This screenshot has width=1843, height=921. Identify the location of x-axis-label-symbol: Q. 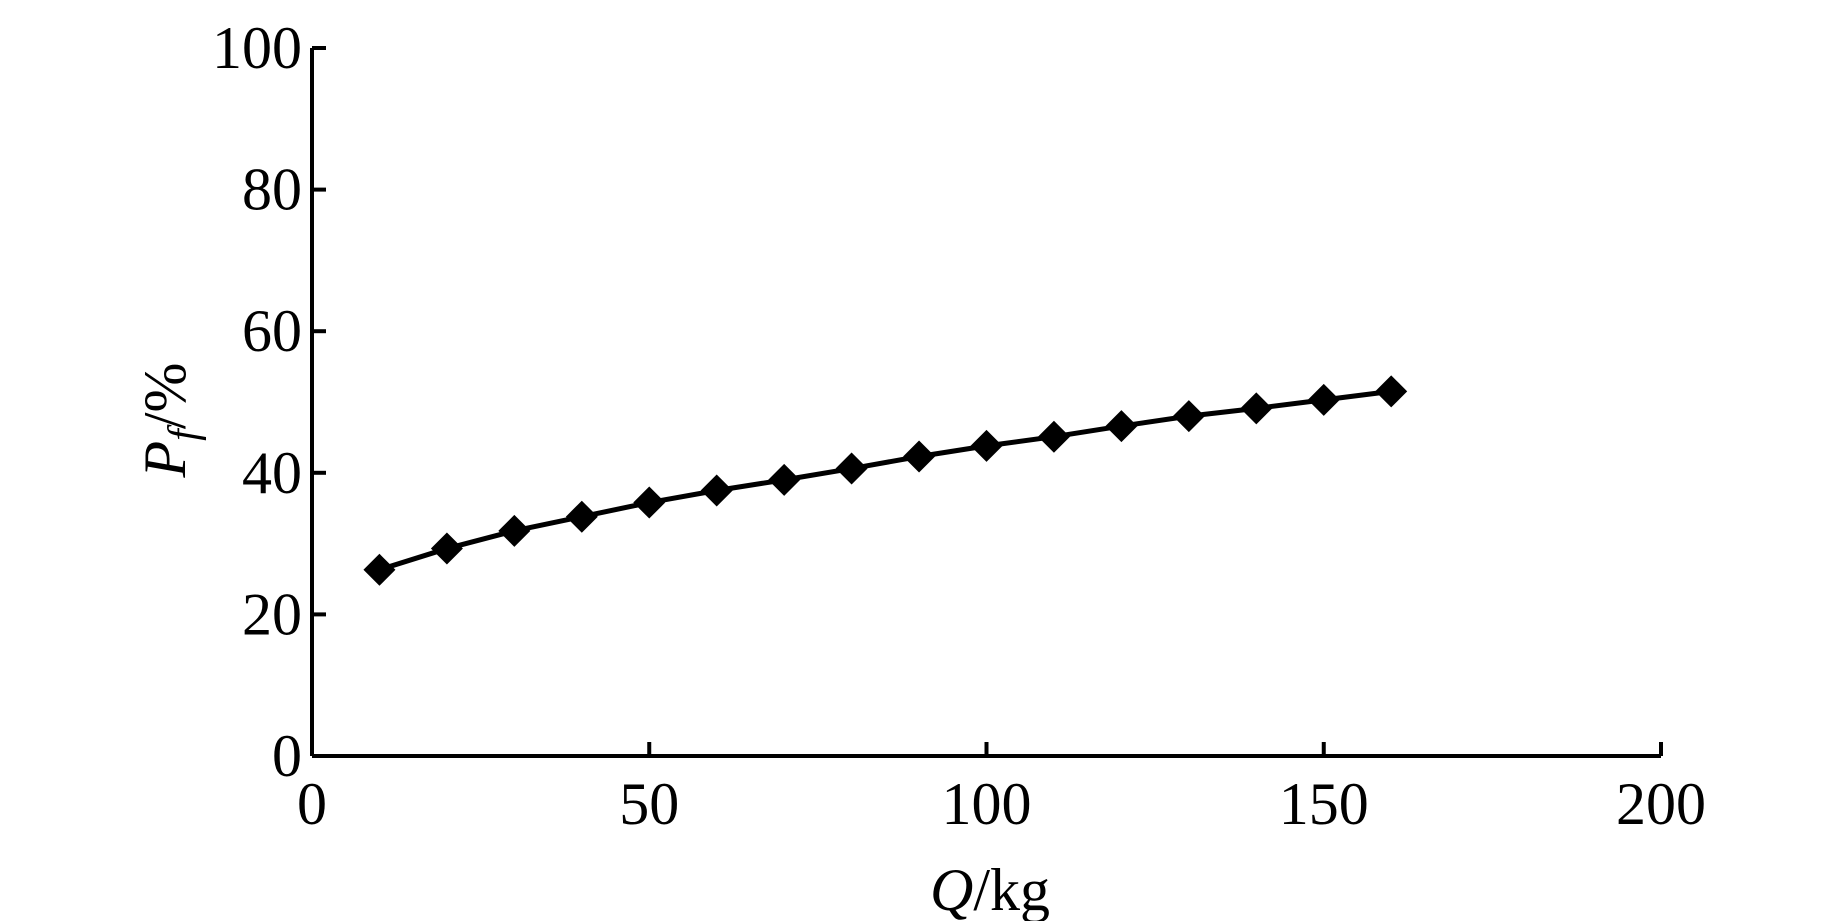
(951, 889).